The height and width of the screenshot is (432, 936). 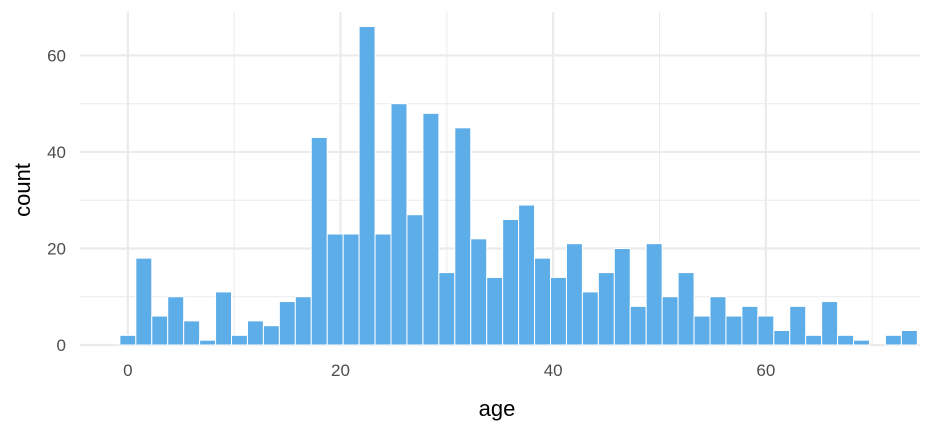 I want to click on x-tick-label: 20, so click(x=340, y=370).